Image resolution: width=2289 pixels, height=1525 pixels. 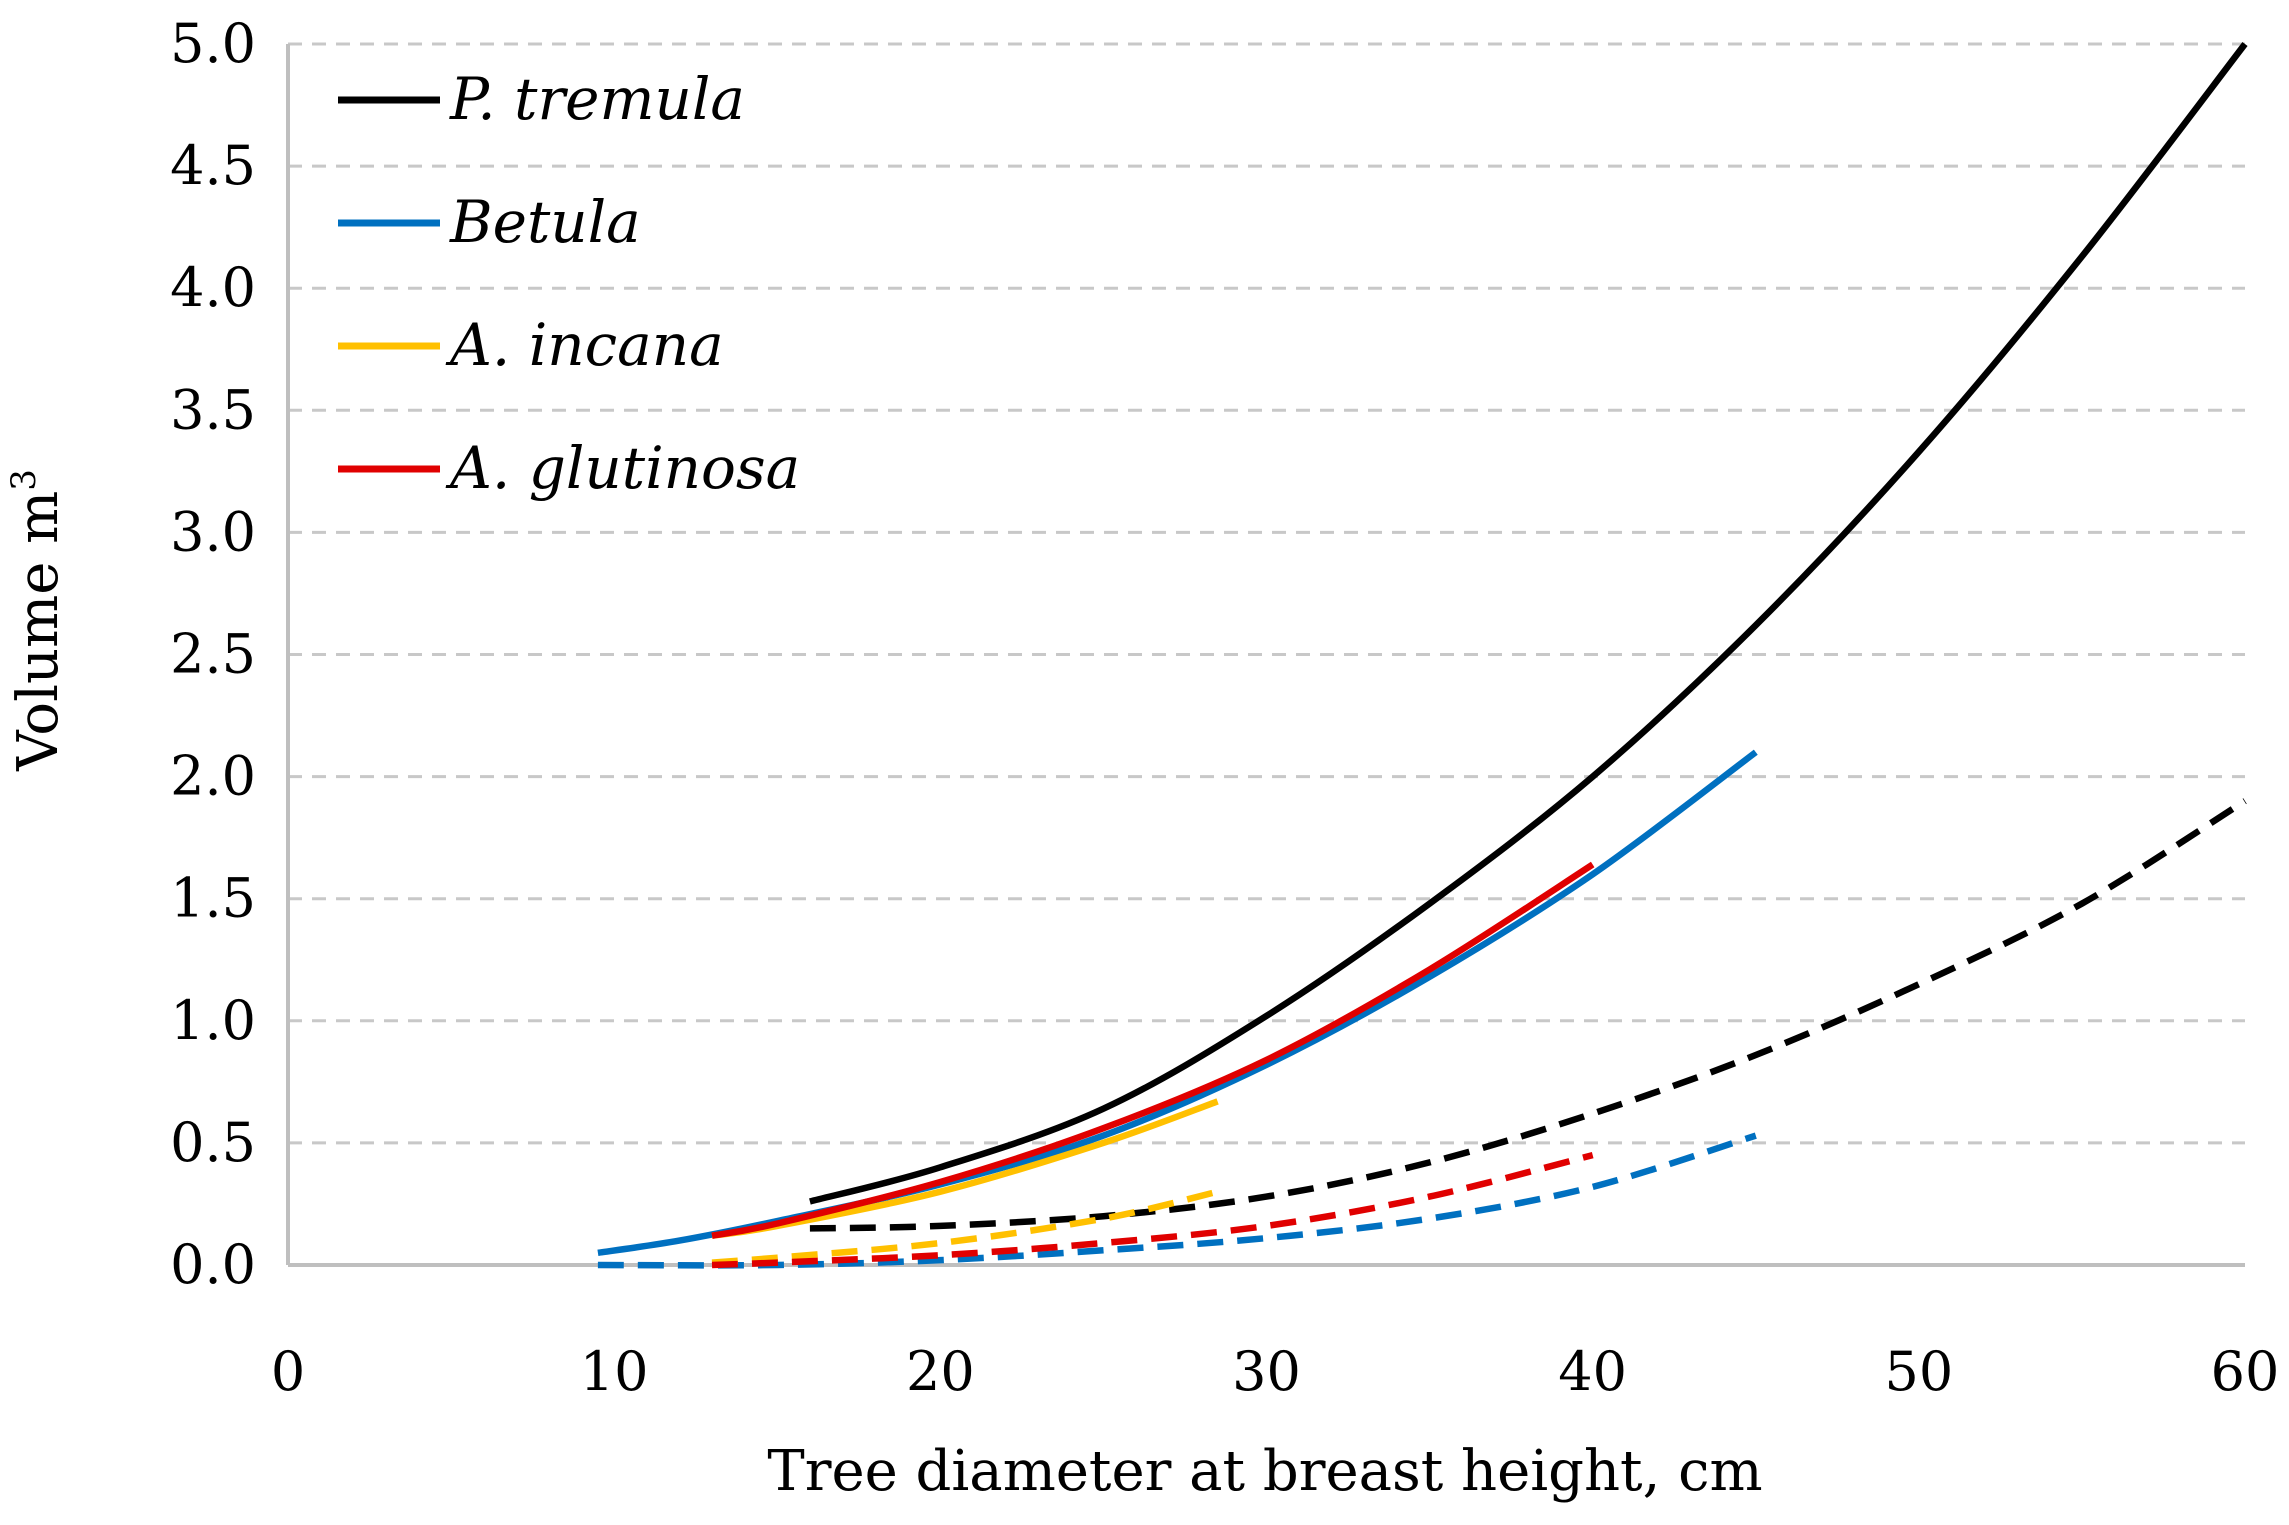 What do you see at coordinates (213, 43) in the screenshot?
I see `y-tick-label: 5.0` at bounding box center [213, 43].